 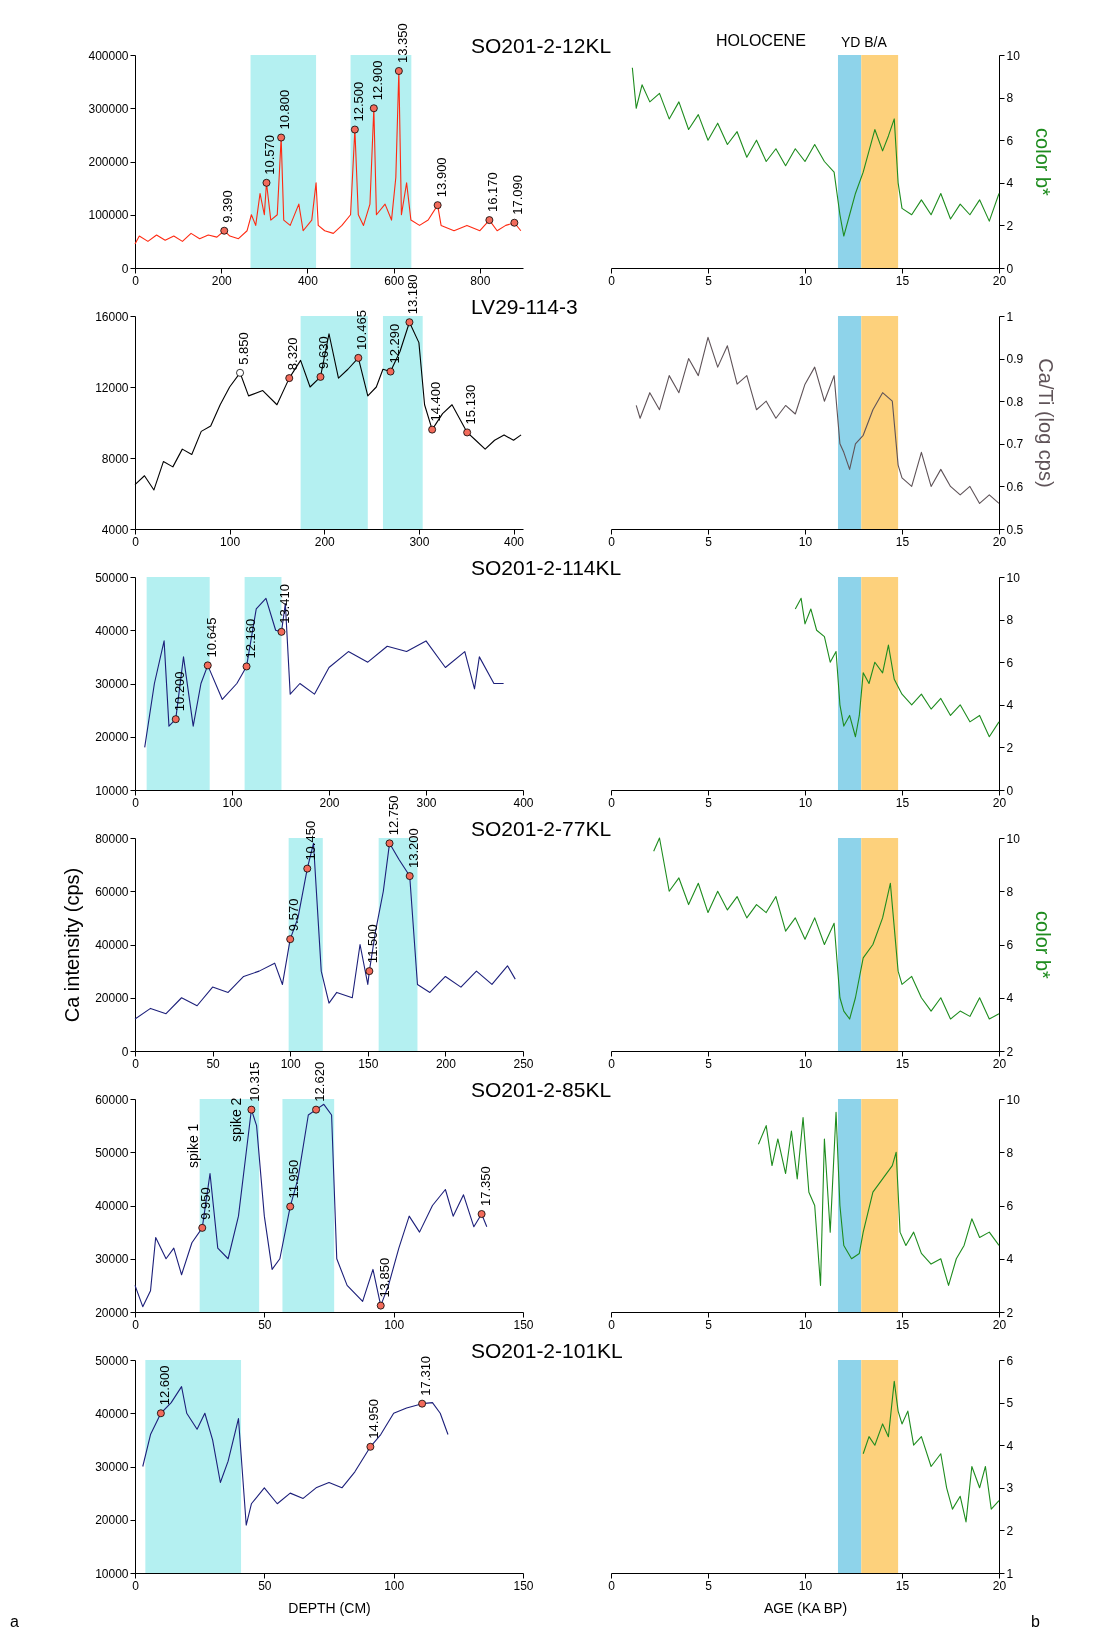 What do you see at coordinates (1015, 444) in the screenshot?
I see `y2-tick-label: 0.7` at bounding box center [1015, 444].